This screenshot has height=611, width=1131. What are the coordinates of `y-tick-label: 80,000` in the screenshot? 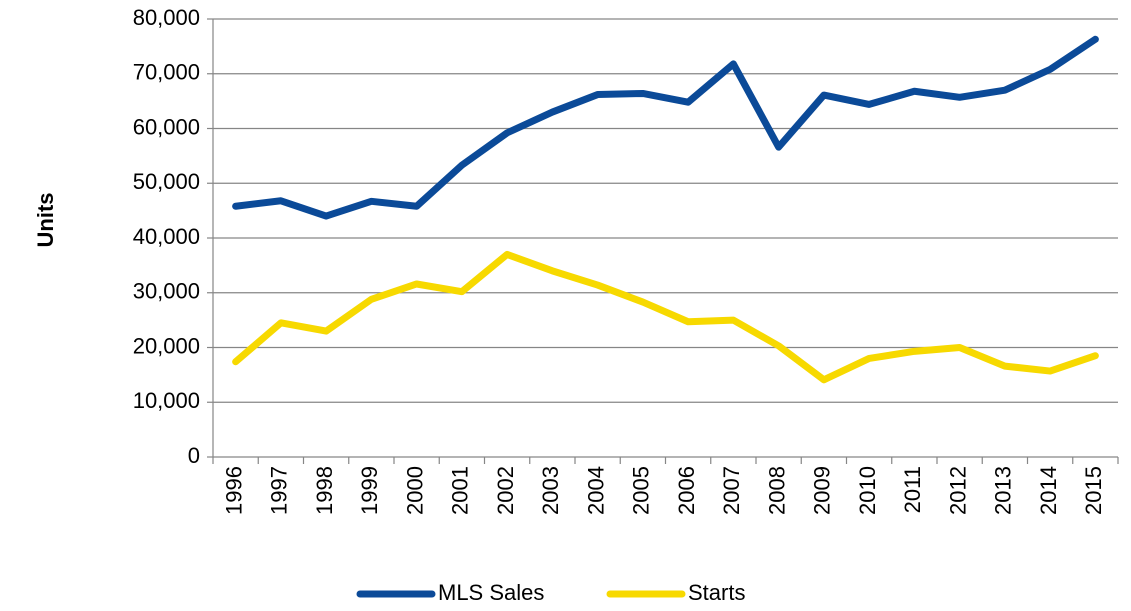 It's located at (166, 17).